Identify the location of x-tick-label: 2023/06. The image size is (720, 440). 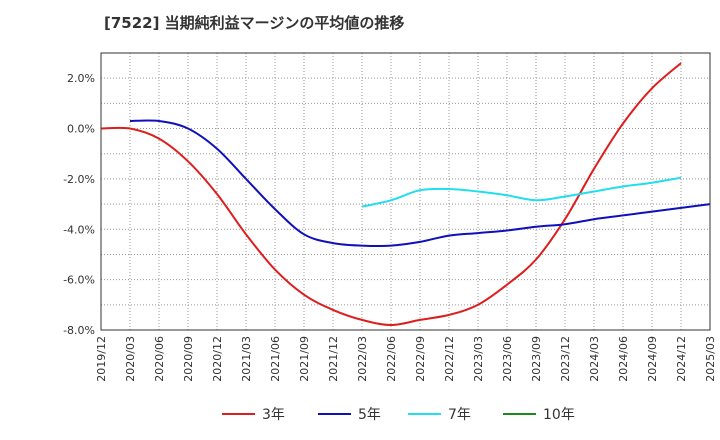
(507, 359).